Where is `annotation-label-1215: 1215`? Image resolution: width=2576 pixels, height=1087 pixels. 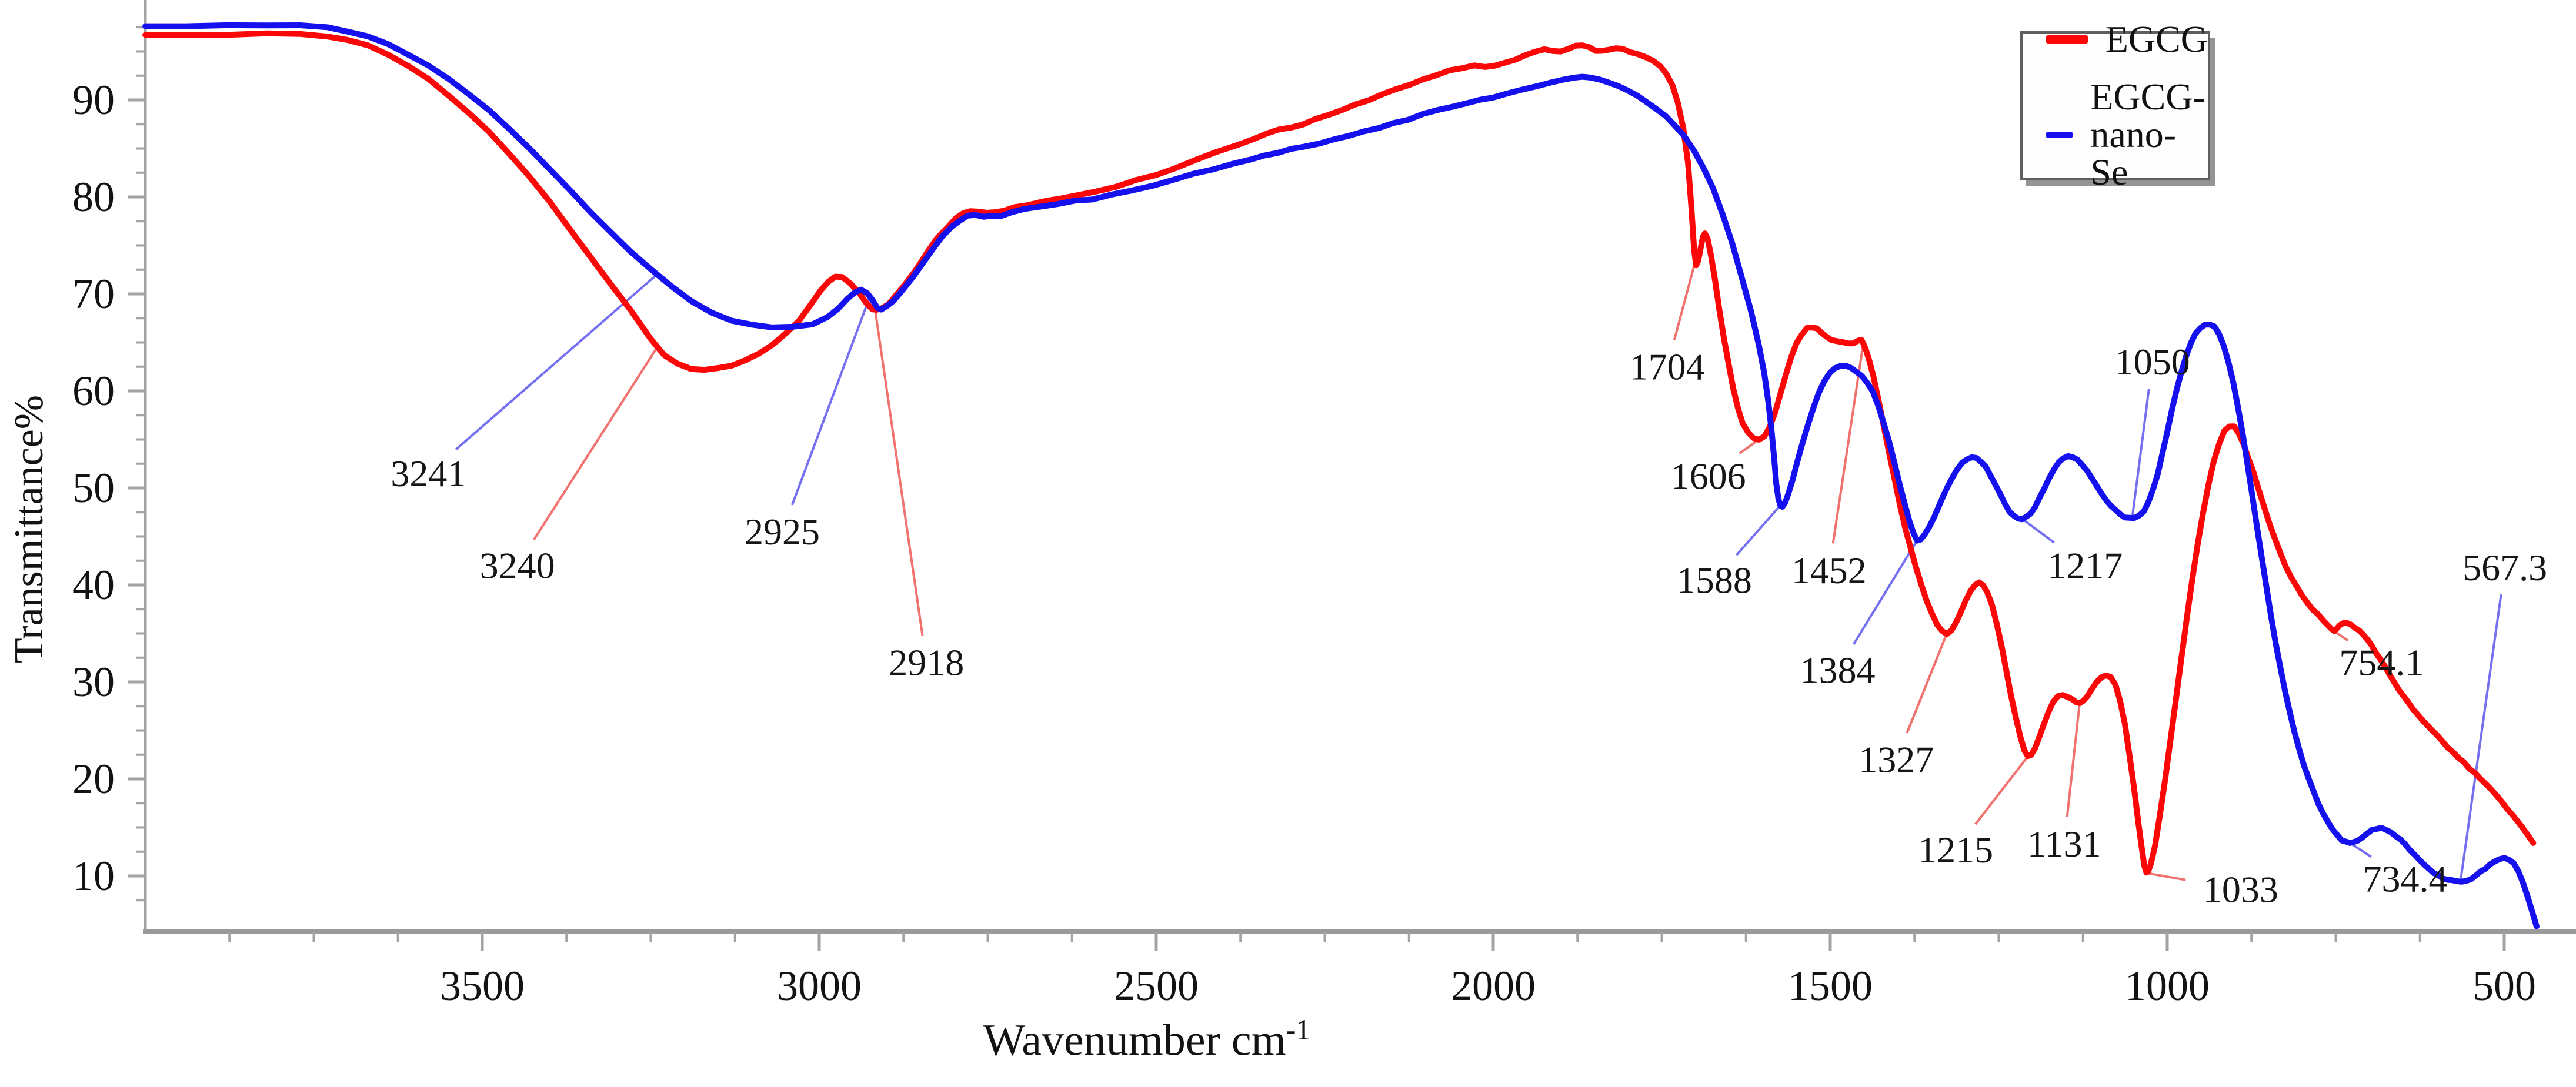 annotation-label-1215: 1215 is located at coordinates (1955, 850).